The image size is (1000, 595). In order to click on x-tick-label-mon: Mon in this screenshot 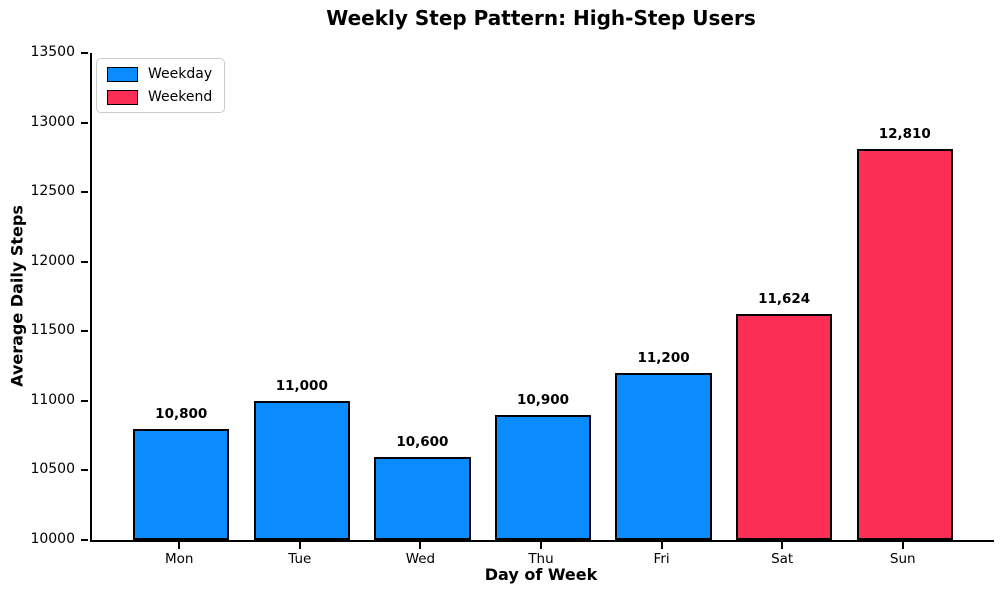, I will do `click(179, 559)`.